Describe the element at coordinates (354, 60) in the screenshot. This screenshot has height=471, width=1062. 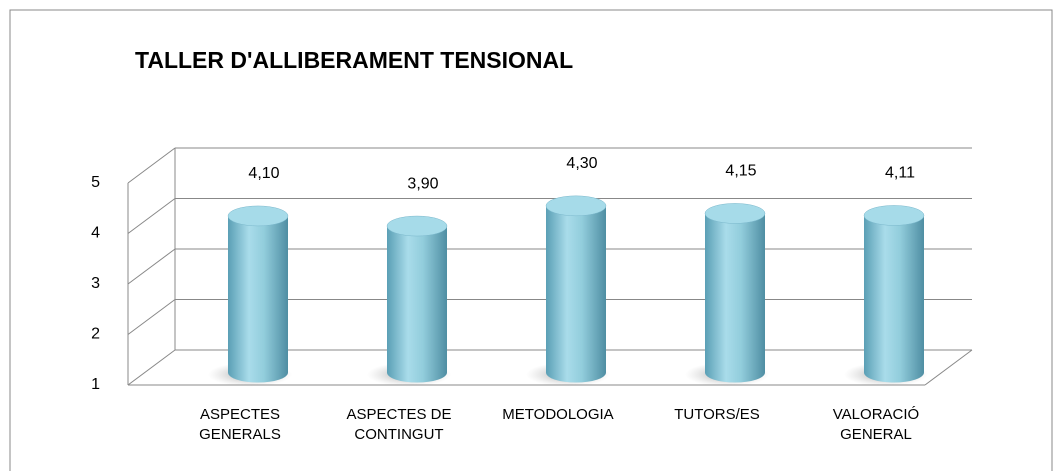
I see `chart-title: TALLER D'ALLIBERAMENT TENSIONAL` at that location.